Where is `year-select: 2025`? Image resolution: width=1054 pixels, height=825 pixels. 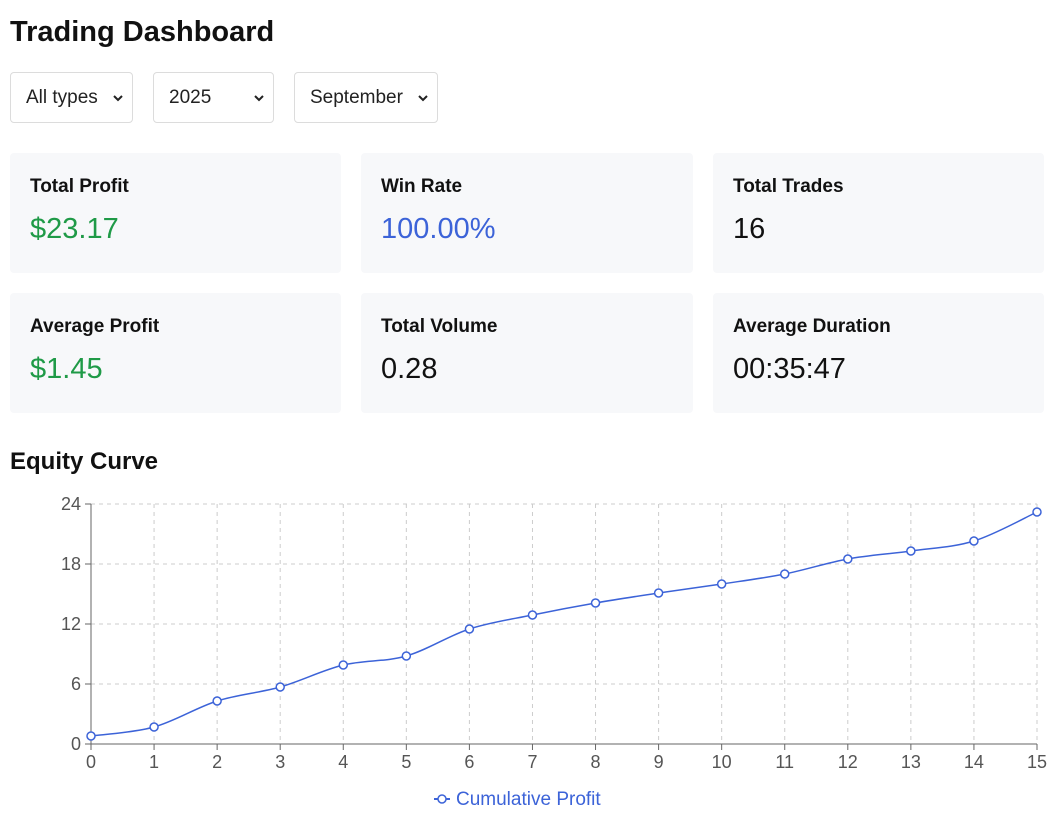 year-select: 2025 is located at coordinates (213, 97).